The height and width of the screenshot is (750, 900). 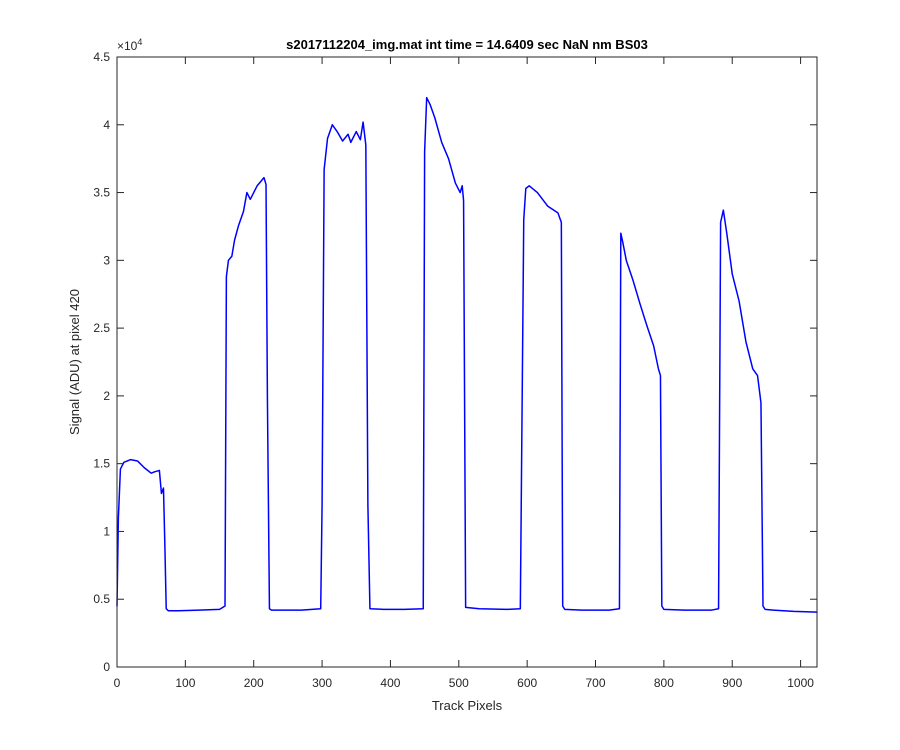 What do you see at coordinates (732, 683) in the screenshot?
I see `x-tick-label: 900` at bounding box center [732, 683].